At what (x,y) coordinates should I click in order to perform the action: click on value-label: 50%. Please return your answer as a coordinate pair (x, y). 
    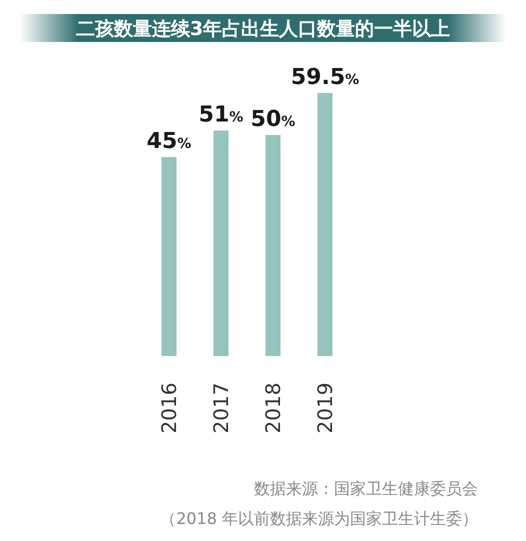
    Looking at the image, I should click on (273, 119).